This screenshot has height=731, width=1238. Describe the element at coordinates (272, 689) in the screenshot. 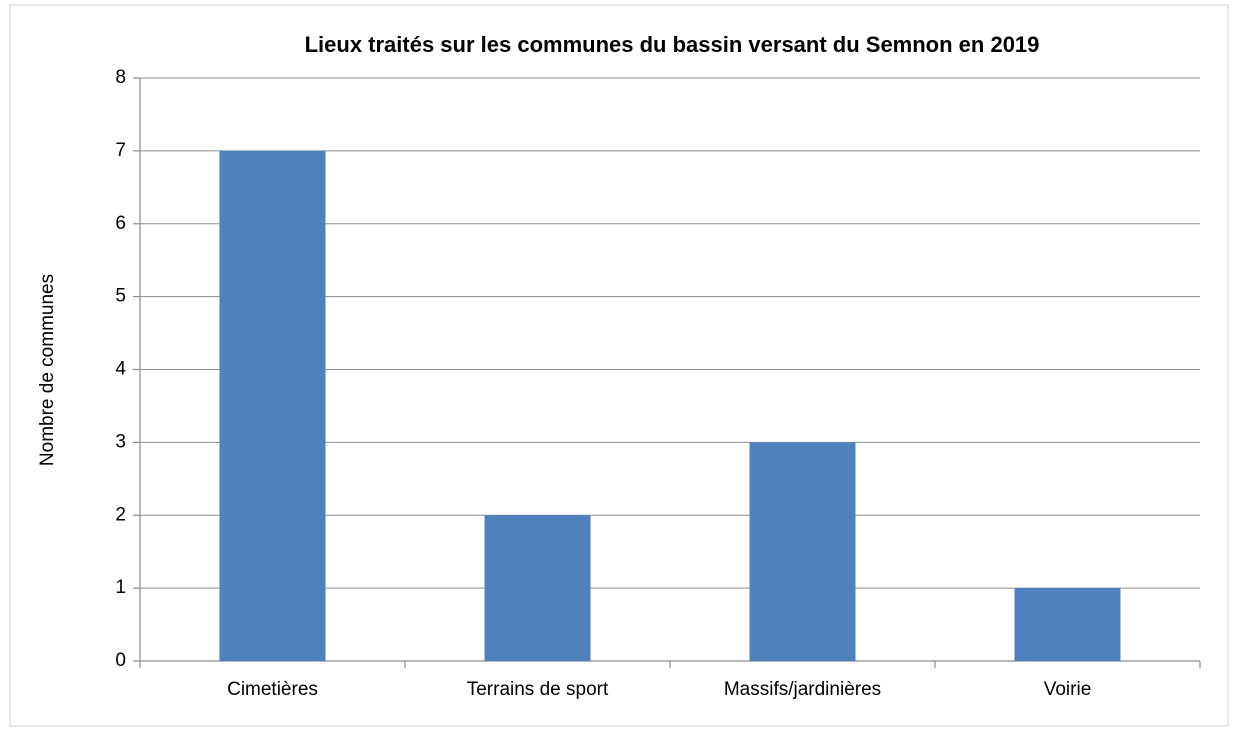

I see `x-tick-label: Cimetières` at that location.